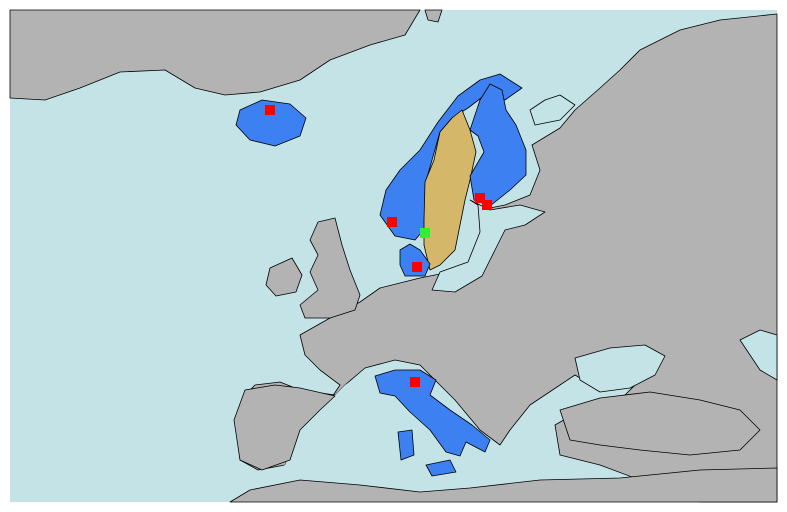 The image size is (787, 512). What do you see at coordinates (284, 277) in the screenshot?
I see `ireland` at bounding box center [284, 277].